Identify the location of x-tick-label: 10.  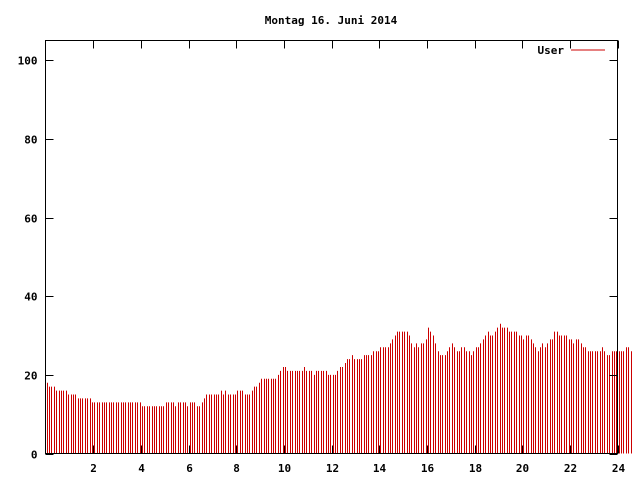
(284, 468).